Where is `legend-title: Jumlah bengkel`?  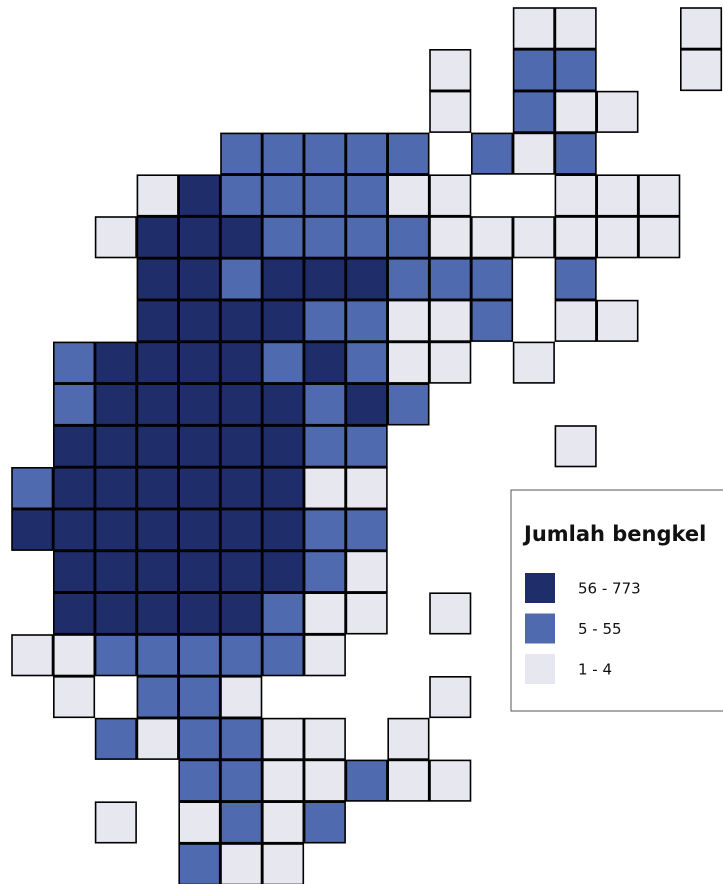
legend-title: Jumlah bengkel is located at coordinates (614, 534).